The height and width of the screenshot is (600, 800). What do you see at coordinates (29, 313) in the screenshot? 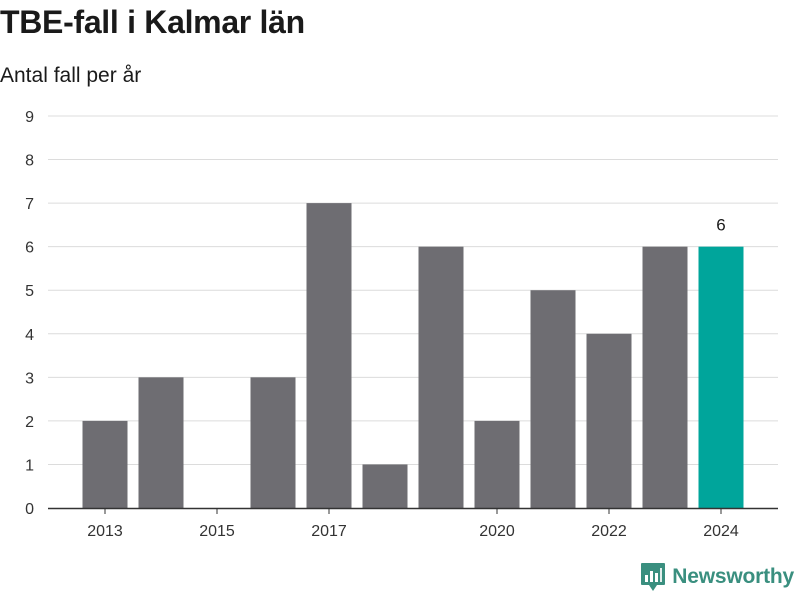
I see `y-axis-tick-labels: 0 1 2 3 4 5 6 7 8 9` at bounding box center [29, 313].